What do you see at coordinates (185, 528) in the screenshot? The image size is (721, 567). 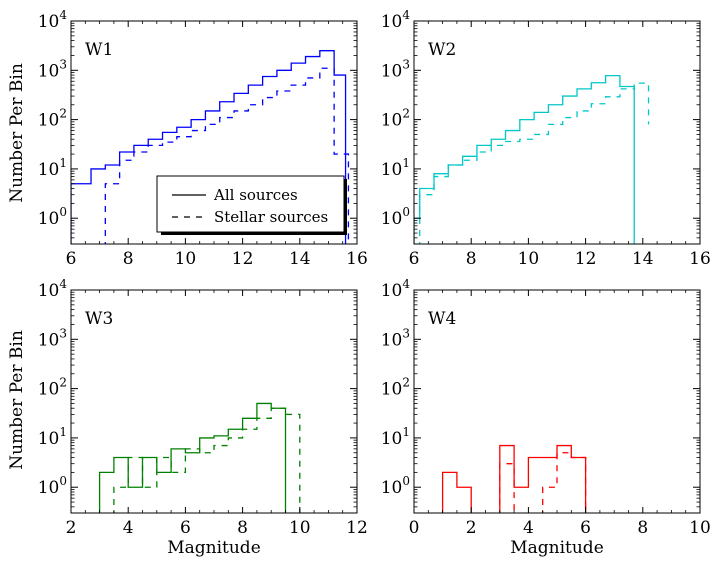 I see `x-tick-label-w3: 6` at bounding box center [185, 528].